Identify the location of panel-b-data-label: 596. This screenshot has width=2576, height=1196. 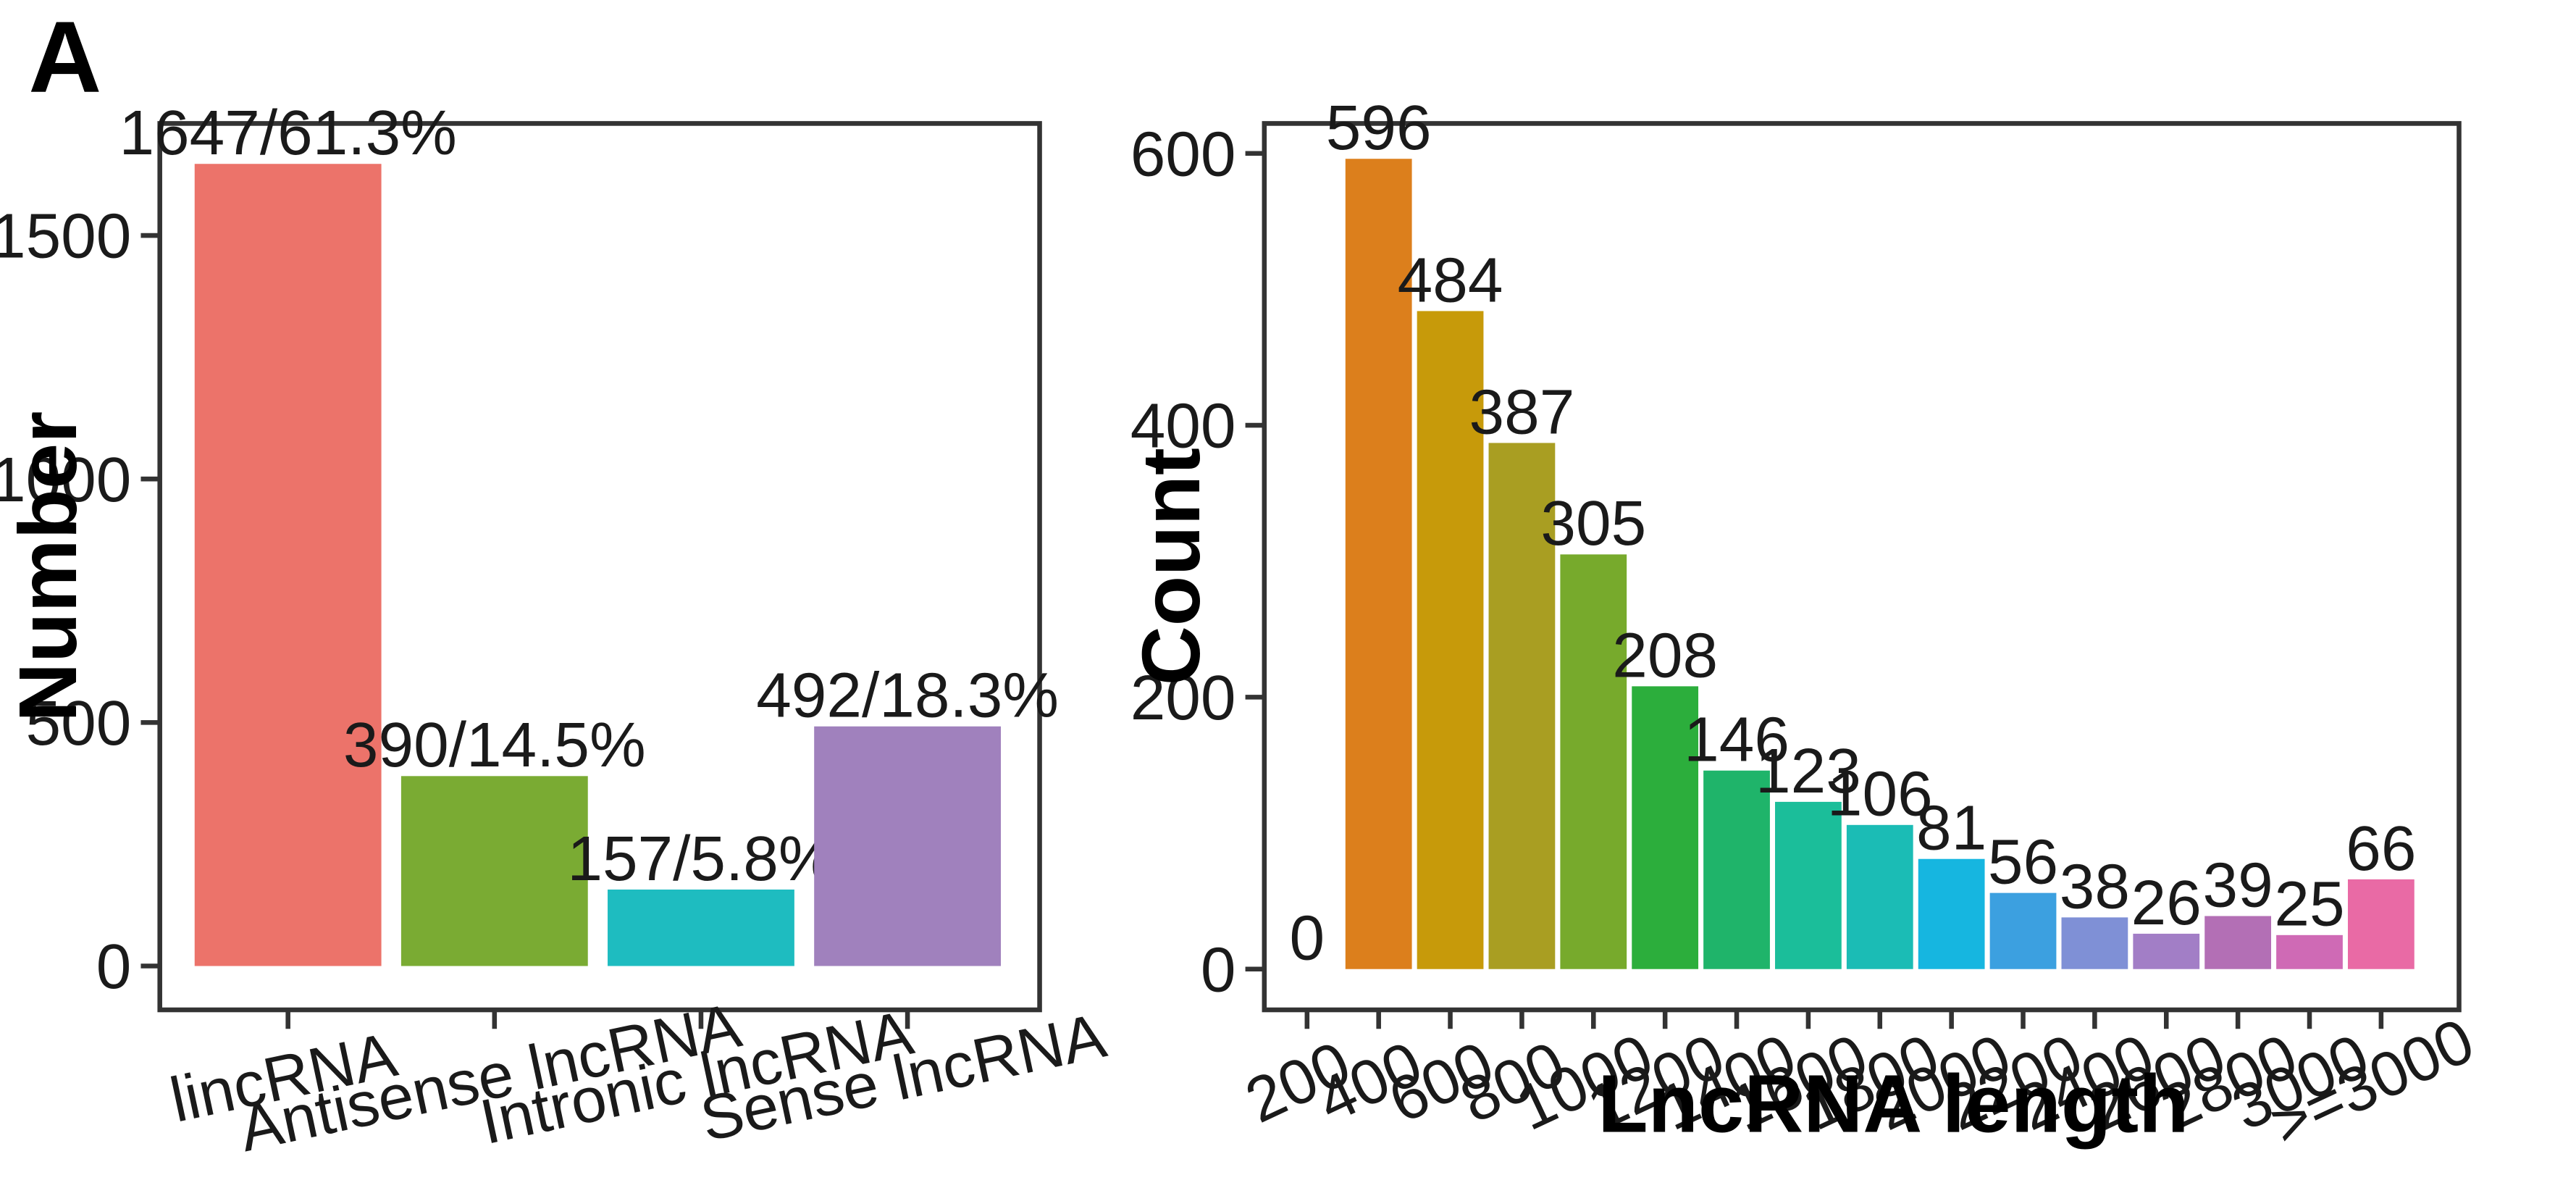
(1379, 127).